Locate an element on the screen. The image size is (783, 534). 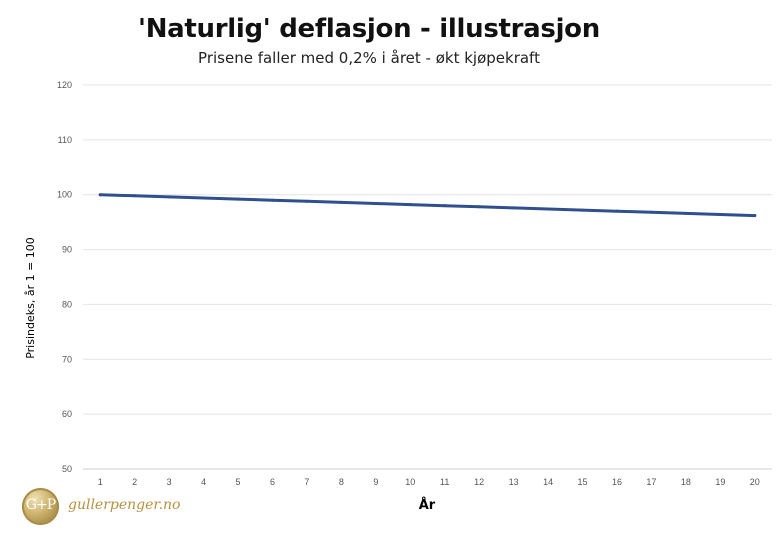
y-tick-label: 120 is located at coordinates (64, 85).